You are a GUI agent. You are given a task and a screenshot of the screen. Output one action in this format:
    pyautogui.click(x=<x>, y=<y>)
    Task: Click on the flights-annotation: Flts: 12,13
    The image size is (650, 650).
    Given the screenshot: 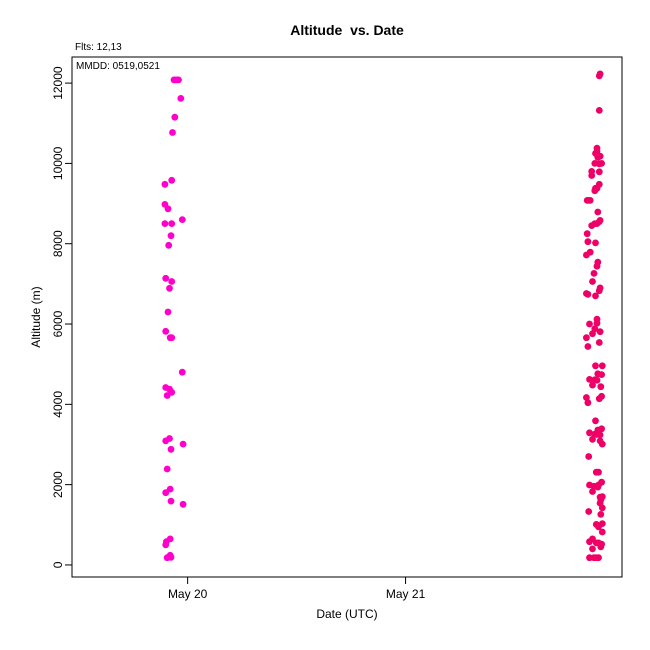 What is the action you would take?
    pyautogui.click(x=98, y=47)
    